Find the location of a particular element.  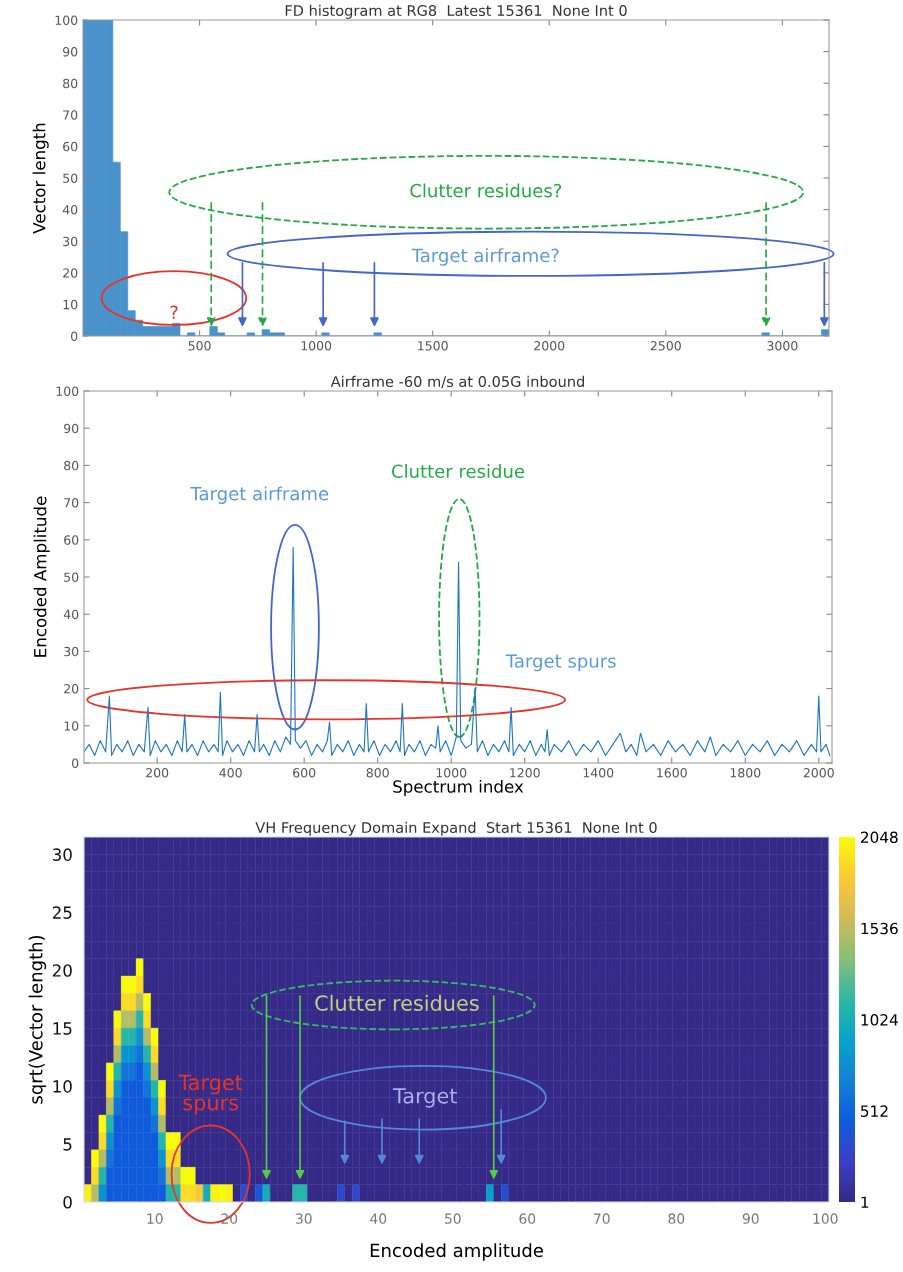

x-tick-label: 90 is located at coordinates (750, 1218).